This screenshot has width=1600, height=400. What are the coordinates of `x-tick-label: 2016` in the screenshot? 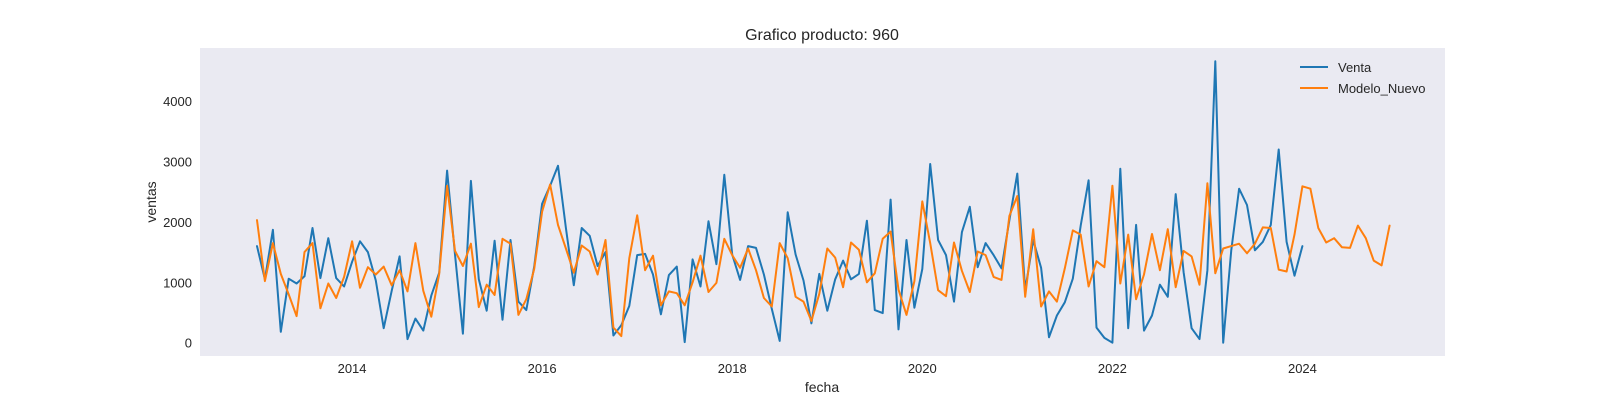 It's located at (542, 368).